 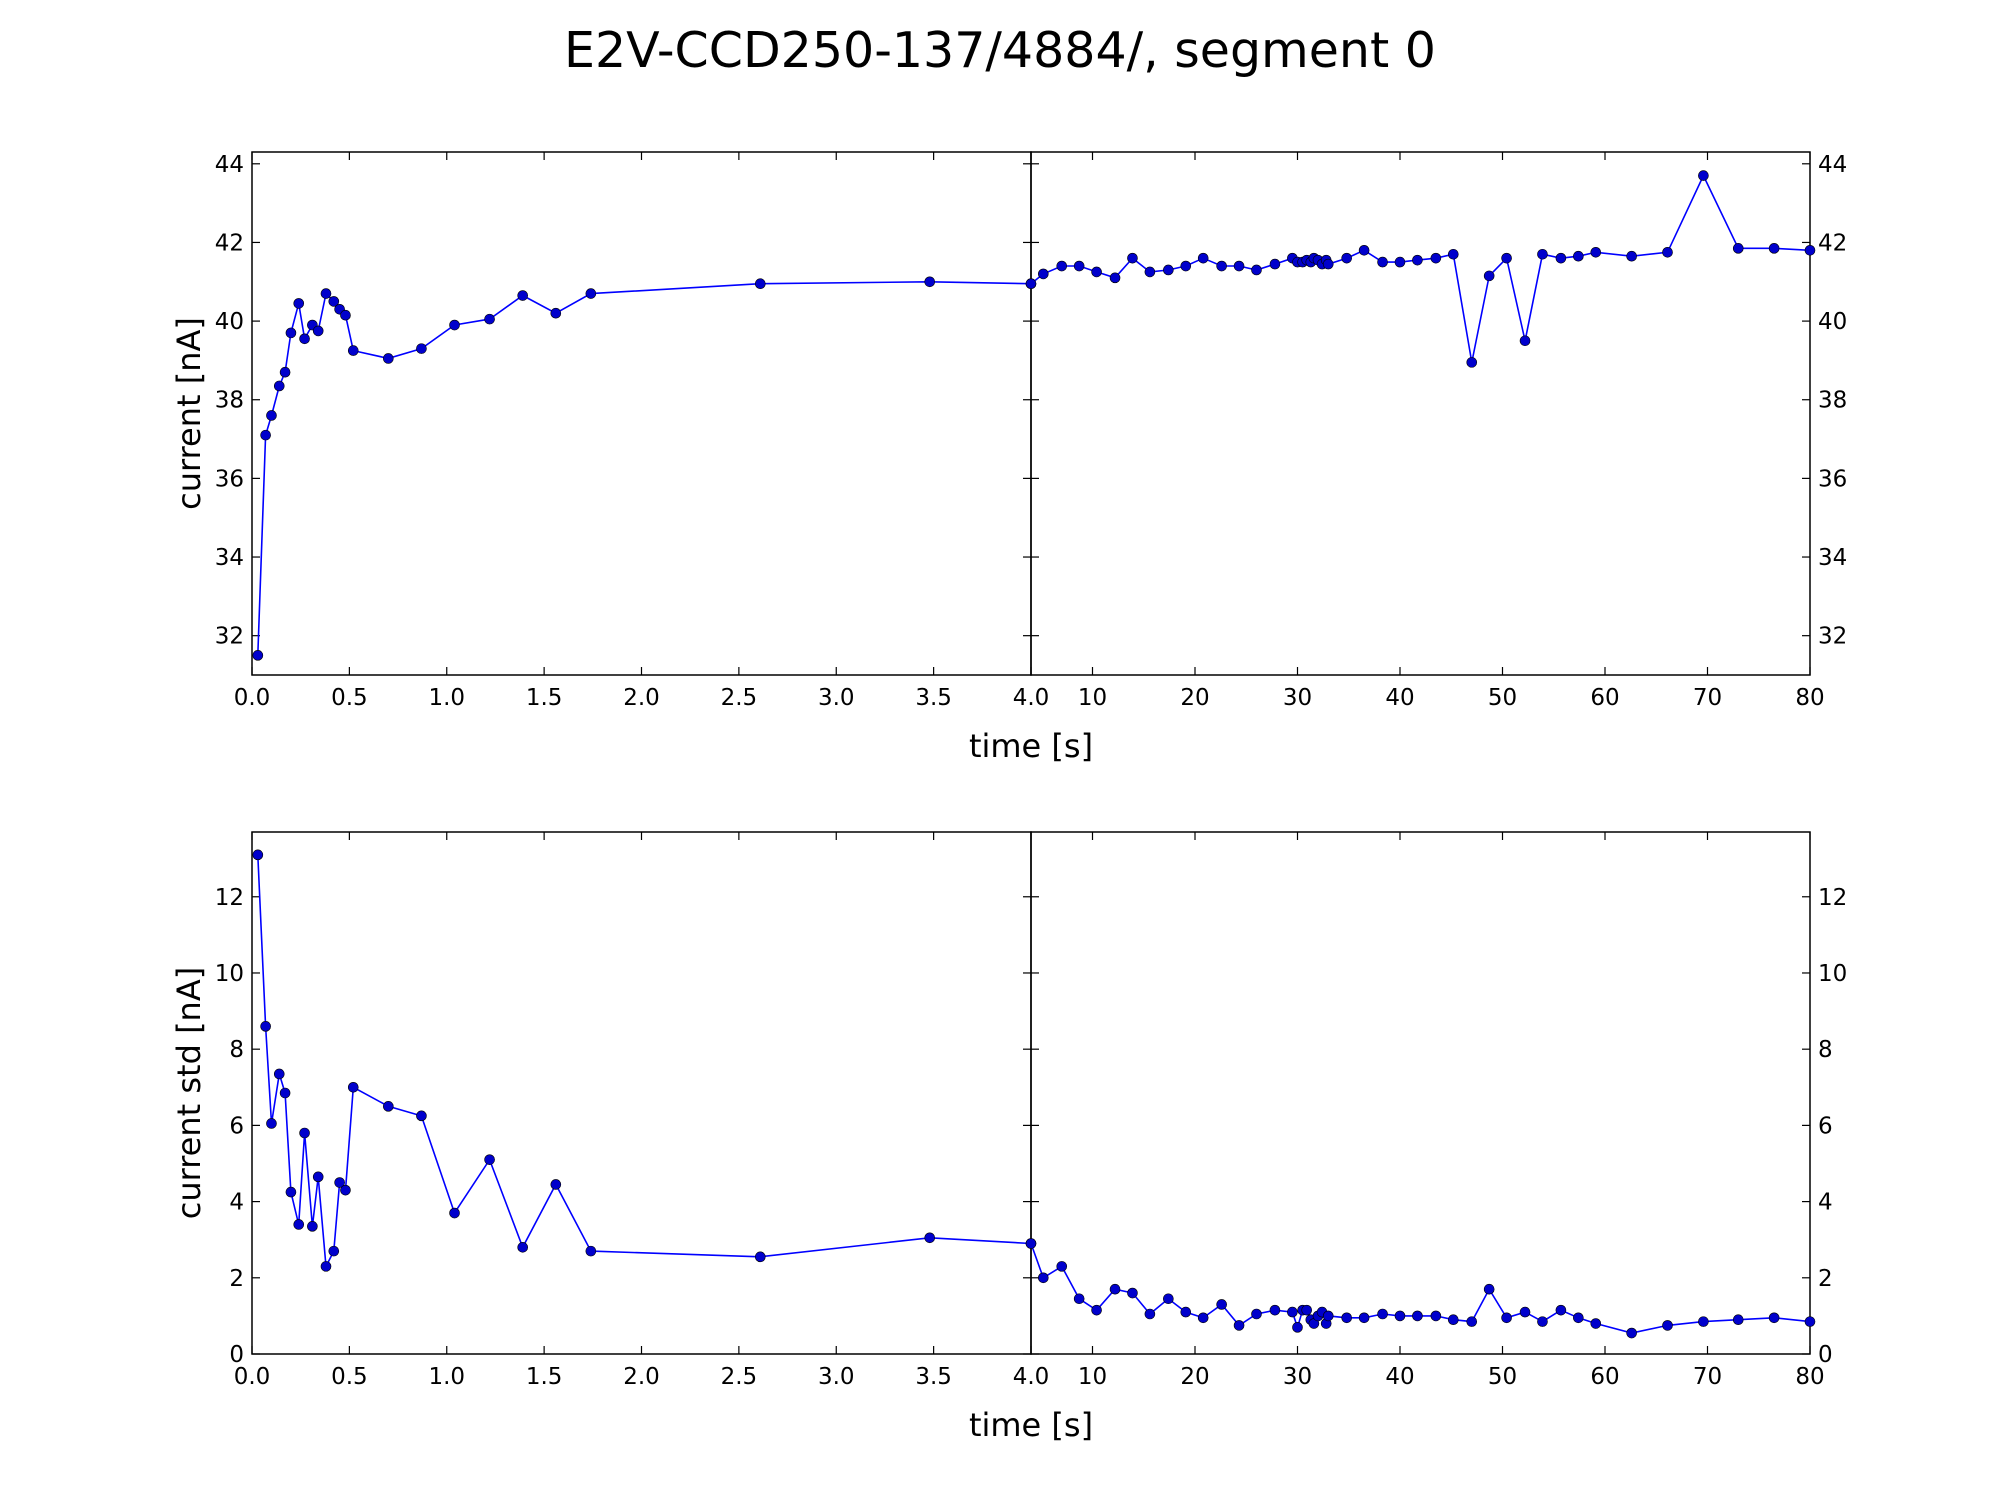 I want to click on y-tick-label-left: 2, so click(x=236, y=1279).